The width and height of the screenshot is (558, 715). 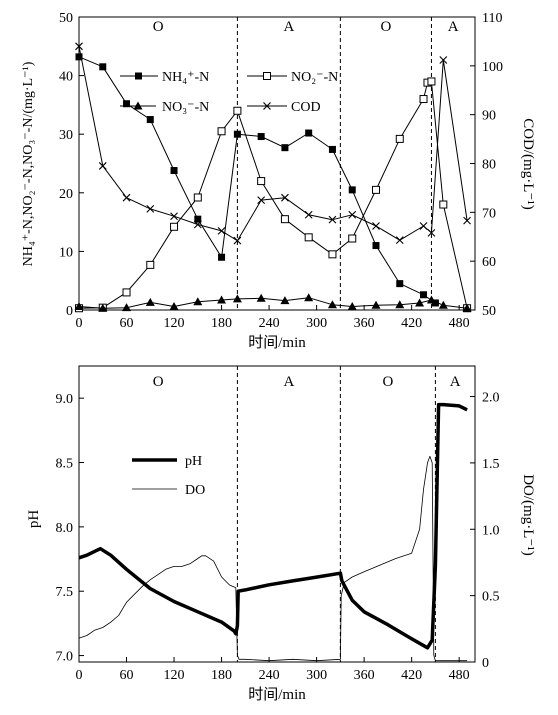 I want to click on x-tick-label: 120, so click(x=174, y=323).